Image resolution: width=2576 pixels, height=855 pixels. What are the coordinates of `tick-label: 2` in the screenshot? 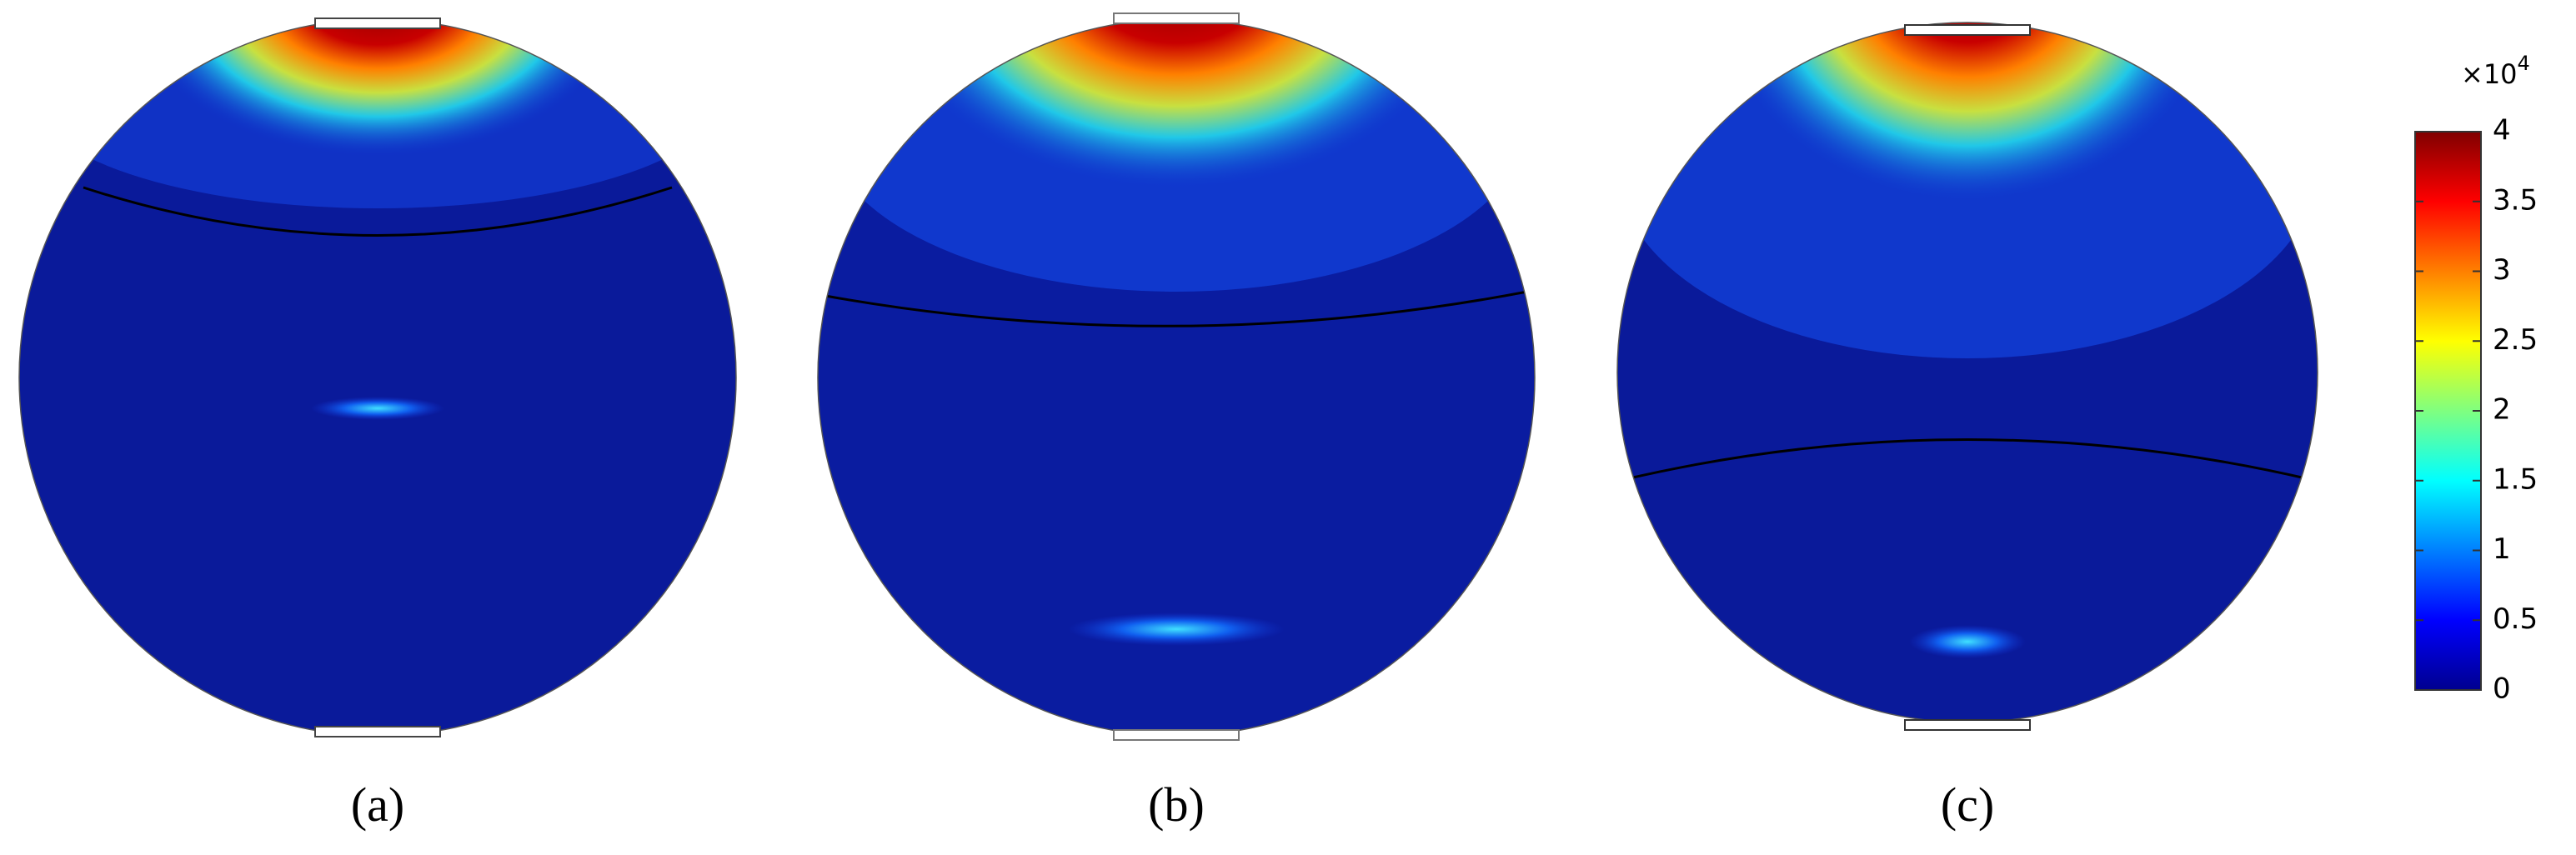 It's located at (2502, 410).